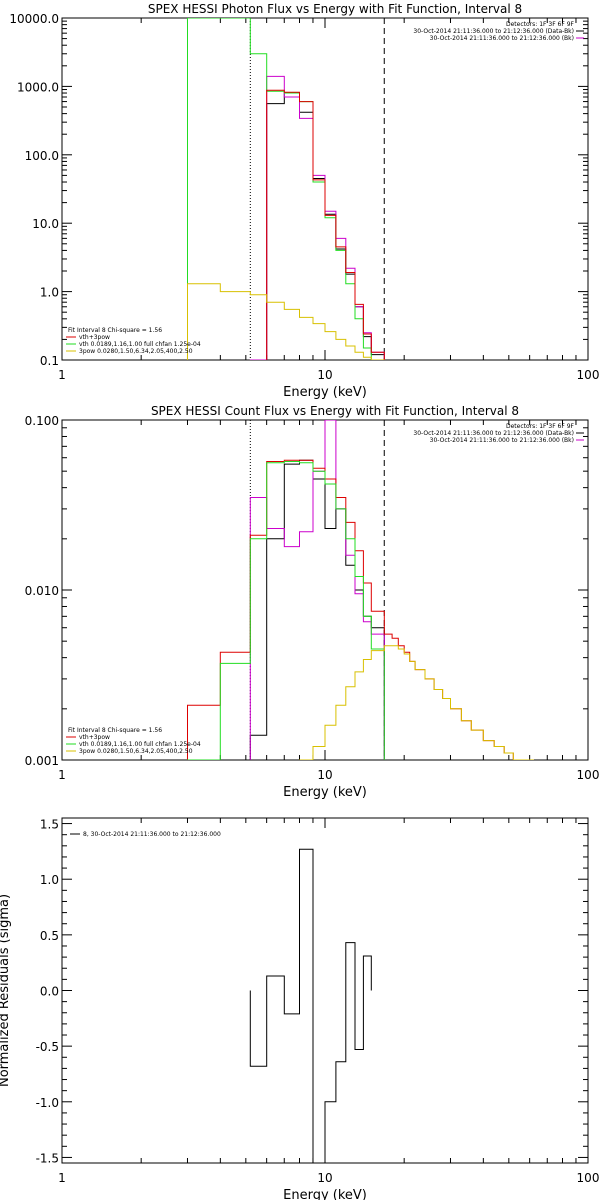 The image size is (600, 1200). I want to click on y-tick-label: 0.5, so click(49, 936).